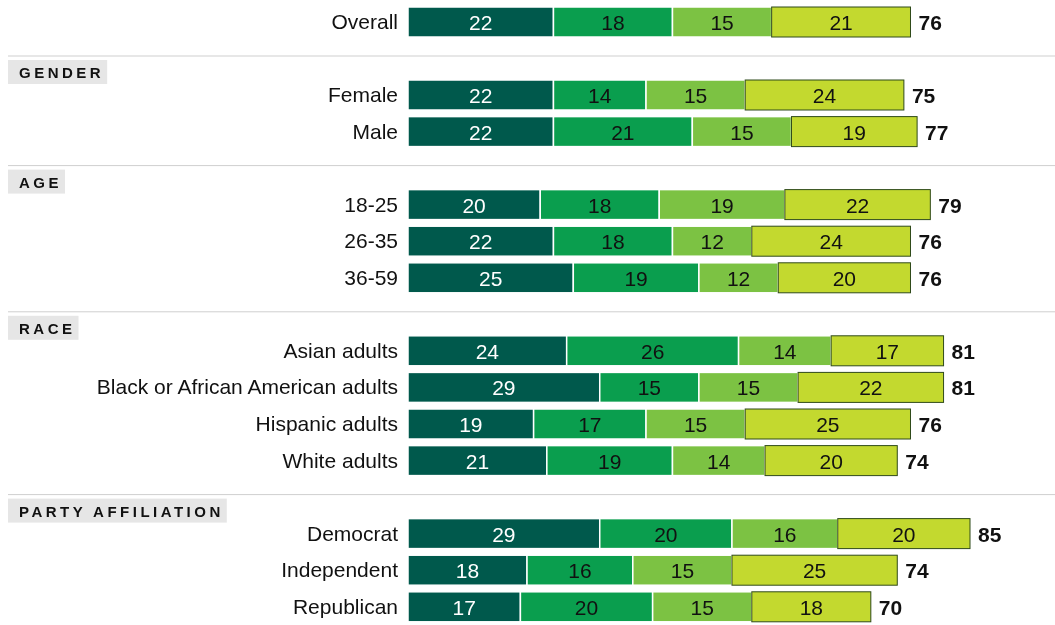  What do you see at coordinates (340, 460) in the screenshot?
I see `y-tick-label: White adults` at bounding box center [340, 460].